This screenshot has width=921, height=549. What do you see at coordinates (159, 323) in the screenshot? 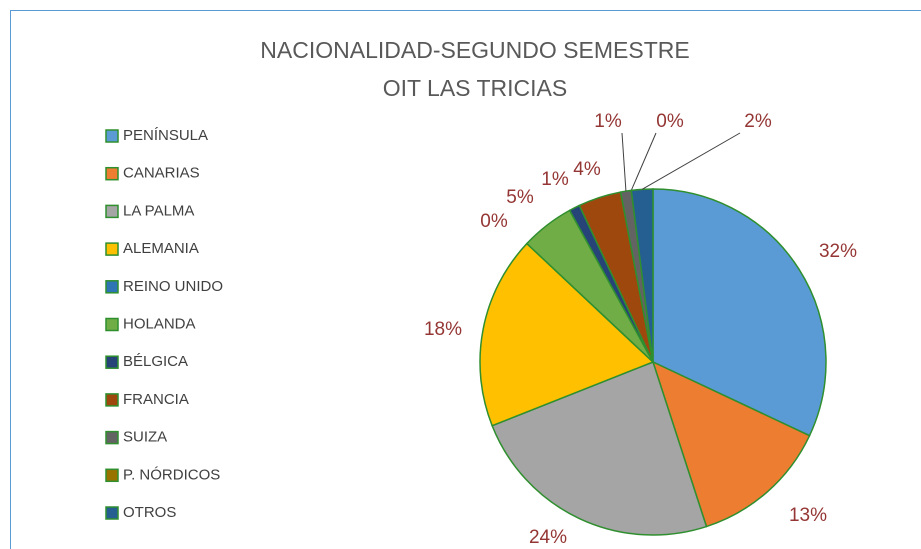
I see `legend-label: HOLANDA` at bounding box center [159, 323].